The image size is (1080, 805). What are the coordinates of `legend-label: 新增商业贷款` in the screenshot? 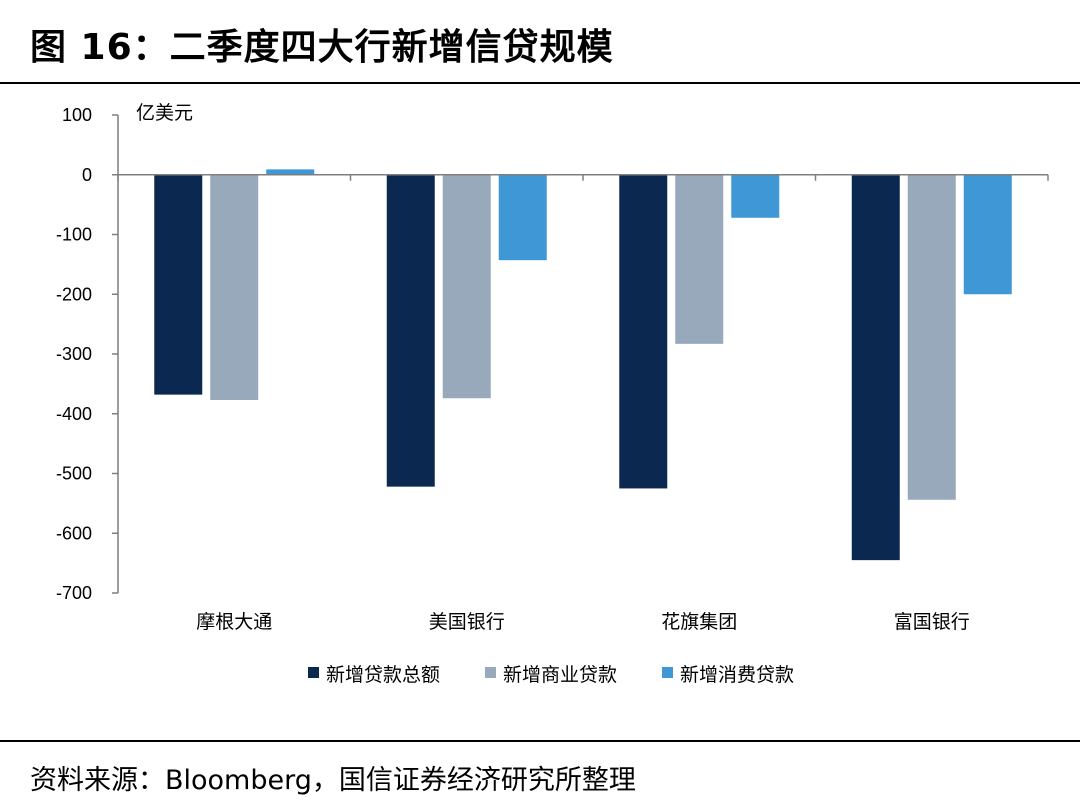 It's located at (560, 675).